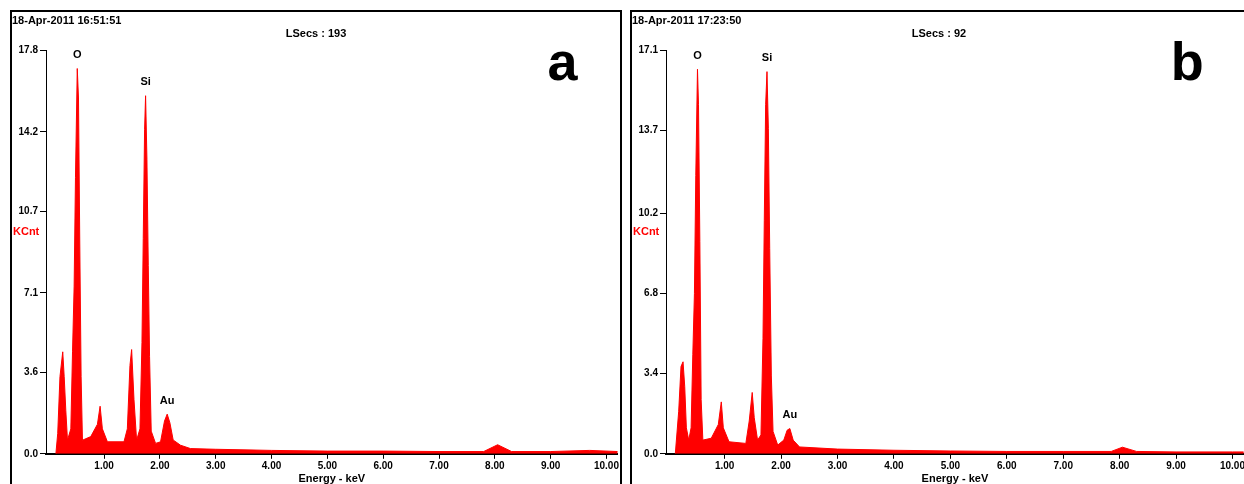  I want to click on y-tick-label: 3.6, so click(31, 371).